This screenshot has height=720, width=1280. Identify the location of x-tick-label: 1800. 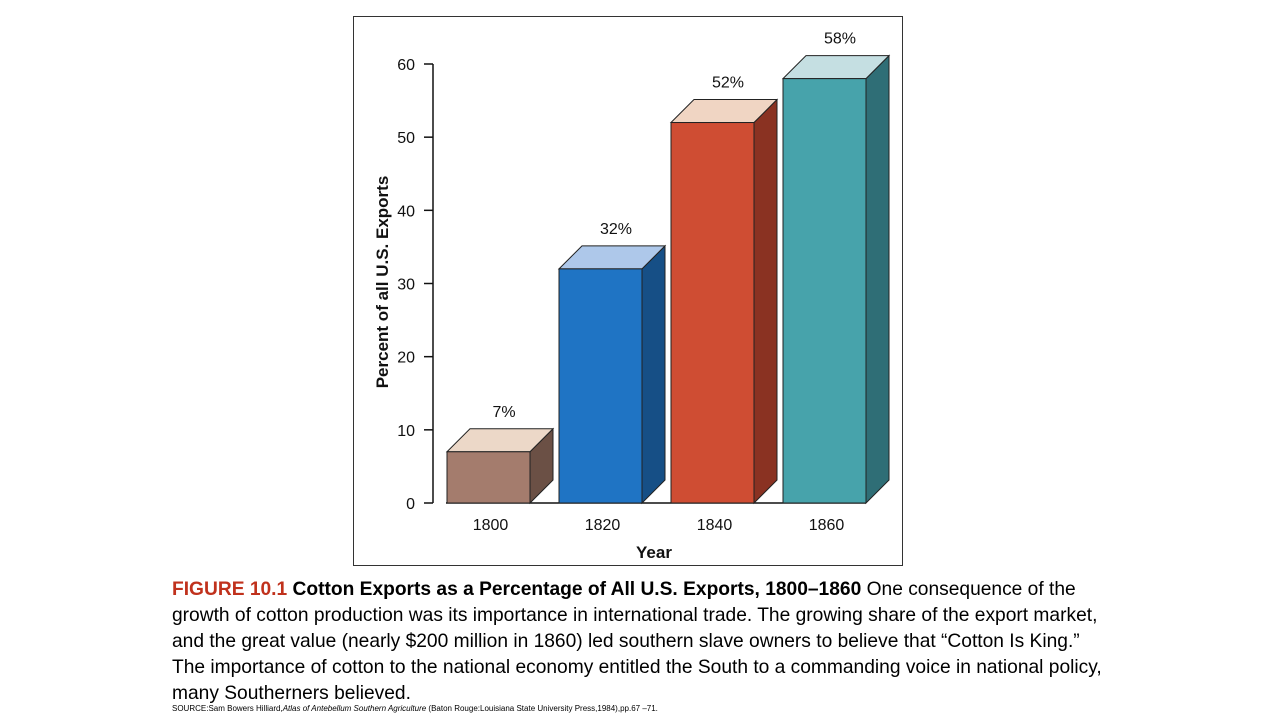
(491, 525).